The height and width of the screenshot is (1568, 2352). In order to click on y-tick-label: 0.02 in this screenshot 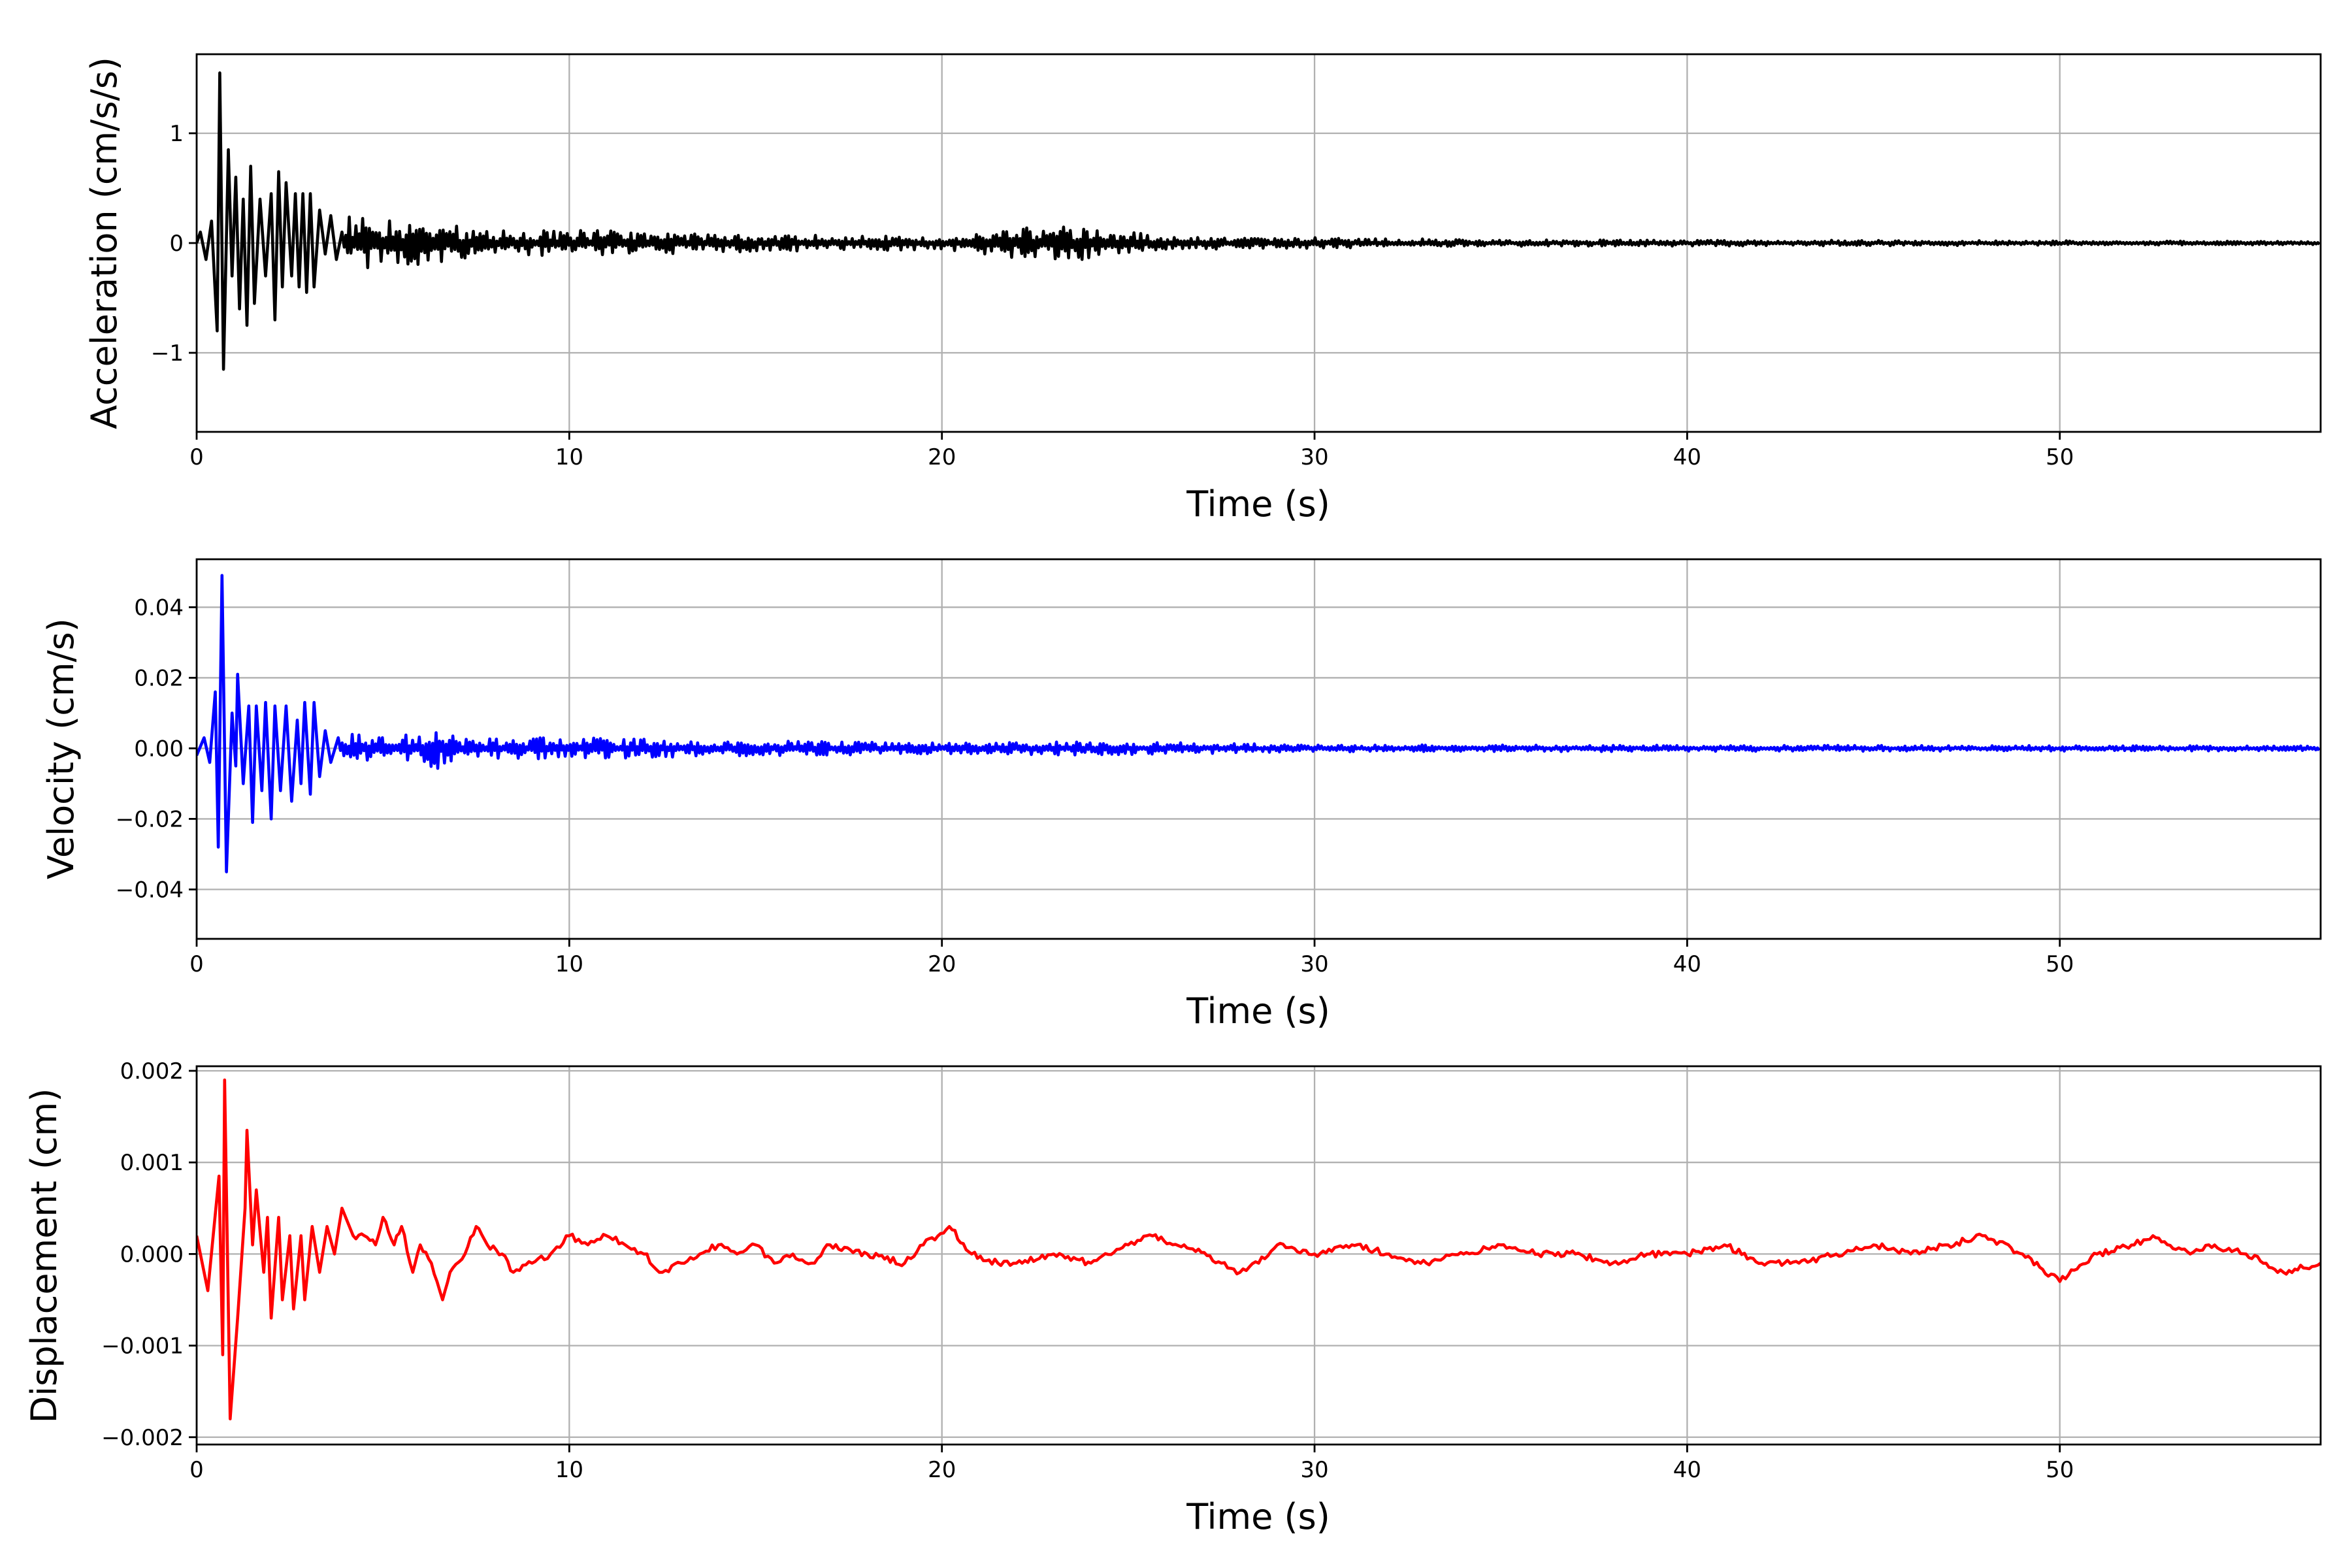, I will do `click(159, 678)`.